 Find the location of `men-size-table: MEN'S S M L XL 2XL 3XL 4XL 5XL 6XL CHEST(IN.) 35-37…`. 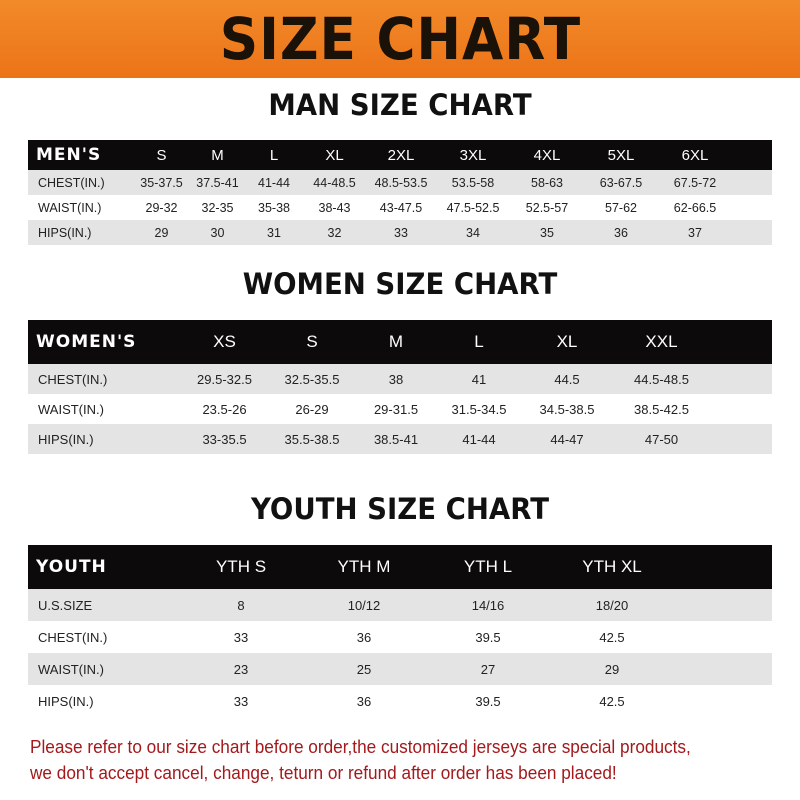

men-size-table: MEN'S S M L XL 2XL 3XL 4XL 5XL 6XL CHEST(IN.) 35-37… is located at coordinates (400, 192).